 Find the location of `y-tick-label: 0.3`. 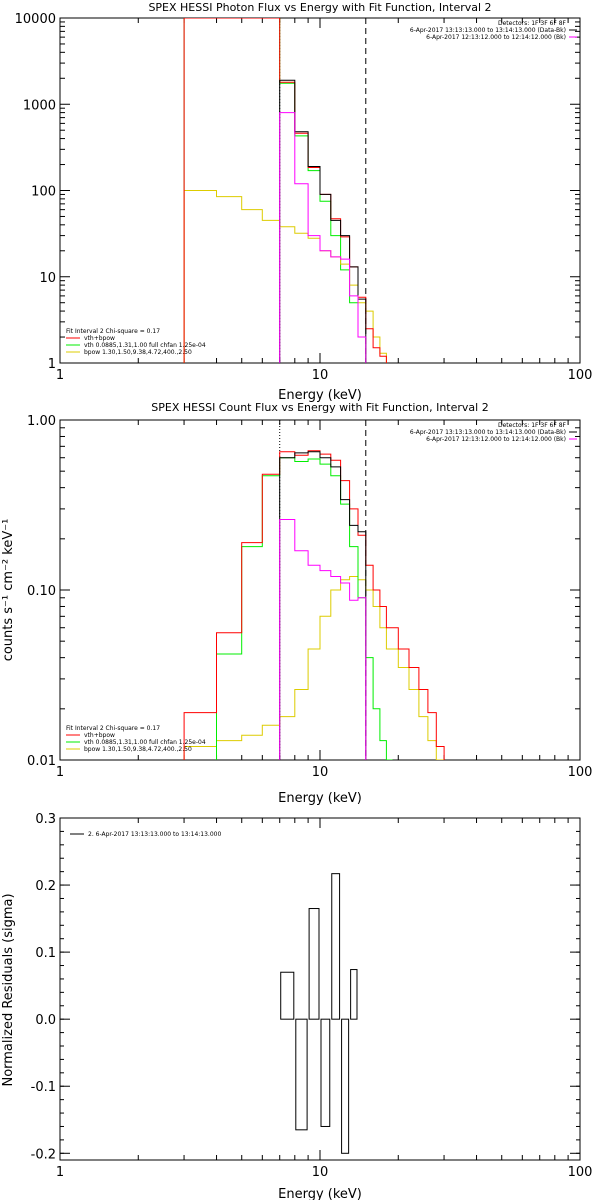

y-tick-label: 0.3 is located at coordinates (45, 819).